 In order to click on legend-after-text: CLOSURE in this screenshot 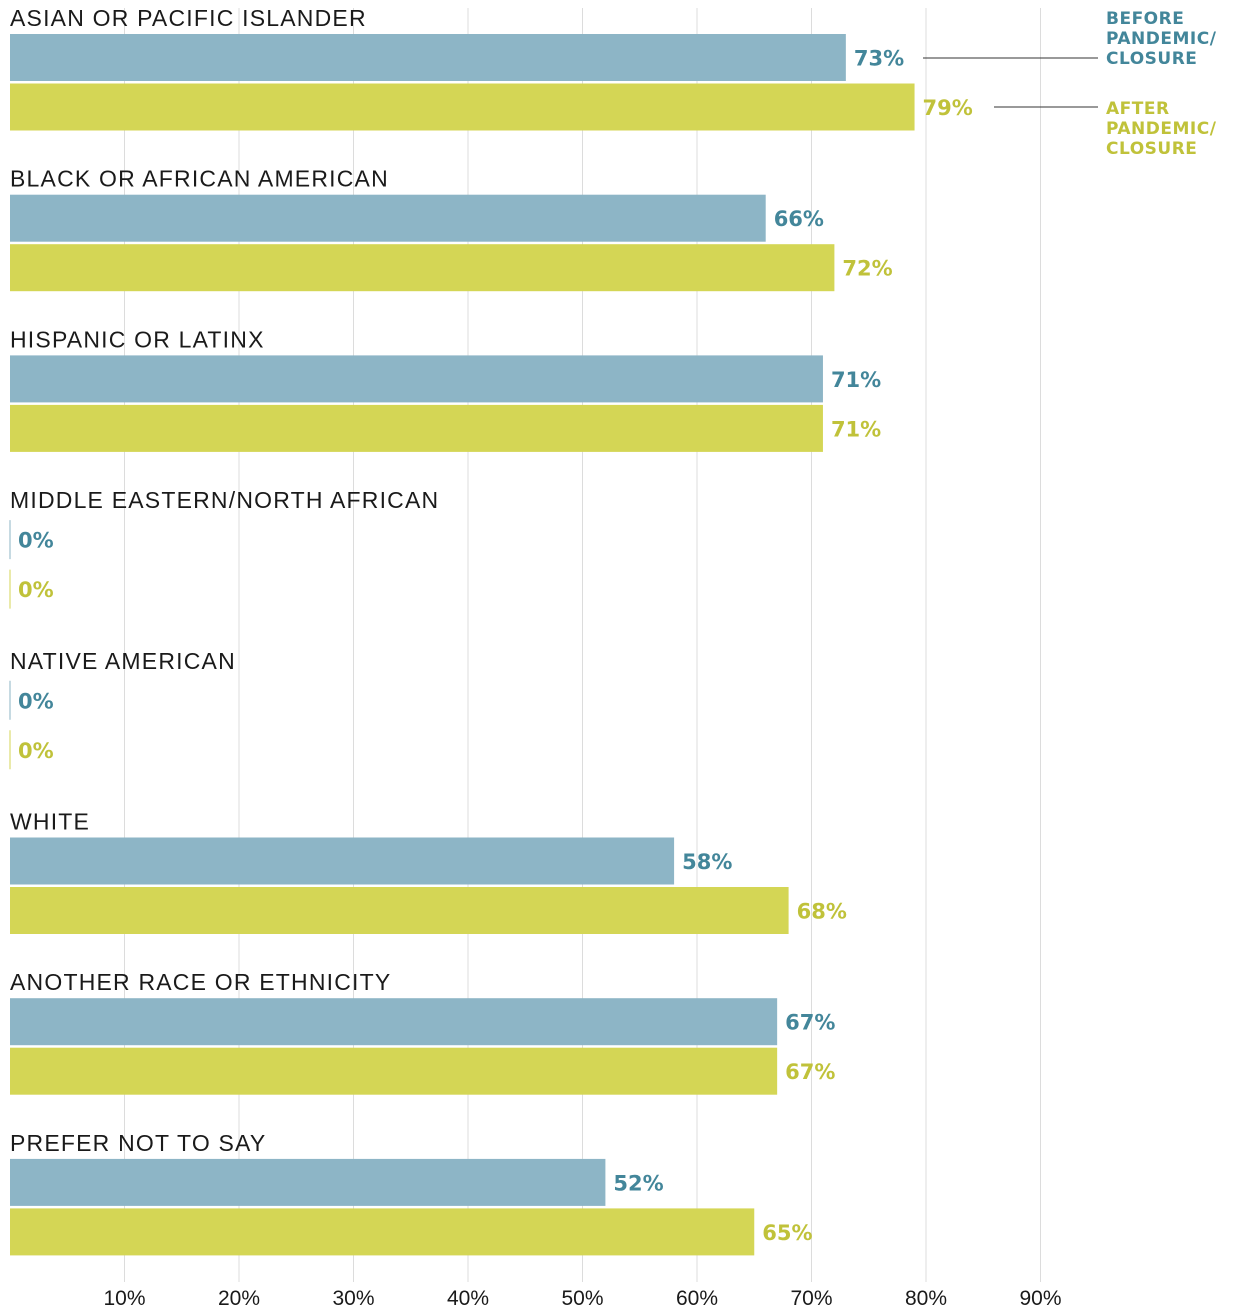, I will do `click(1151, 149)`.